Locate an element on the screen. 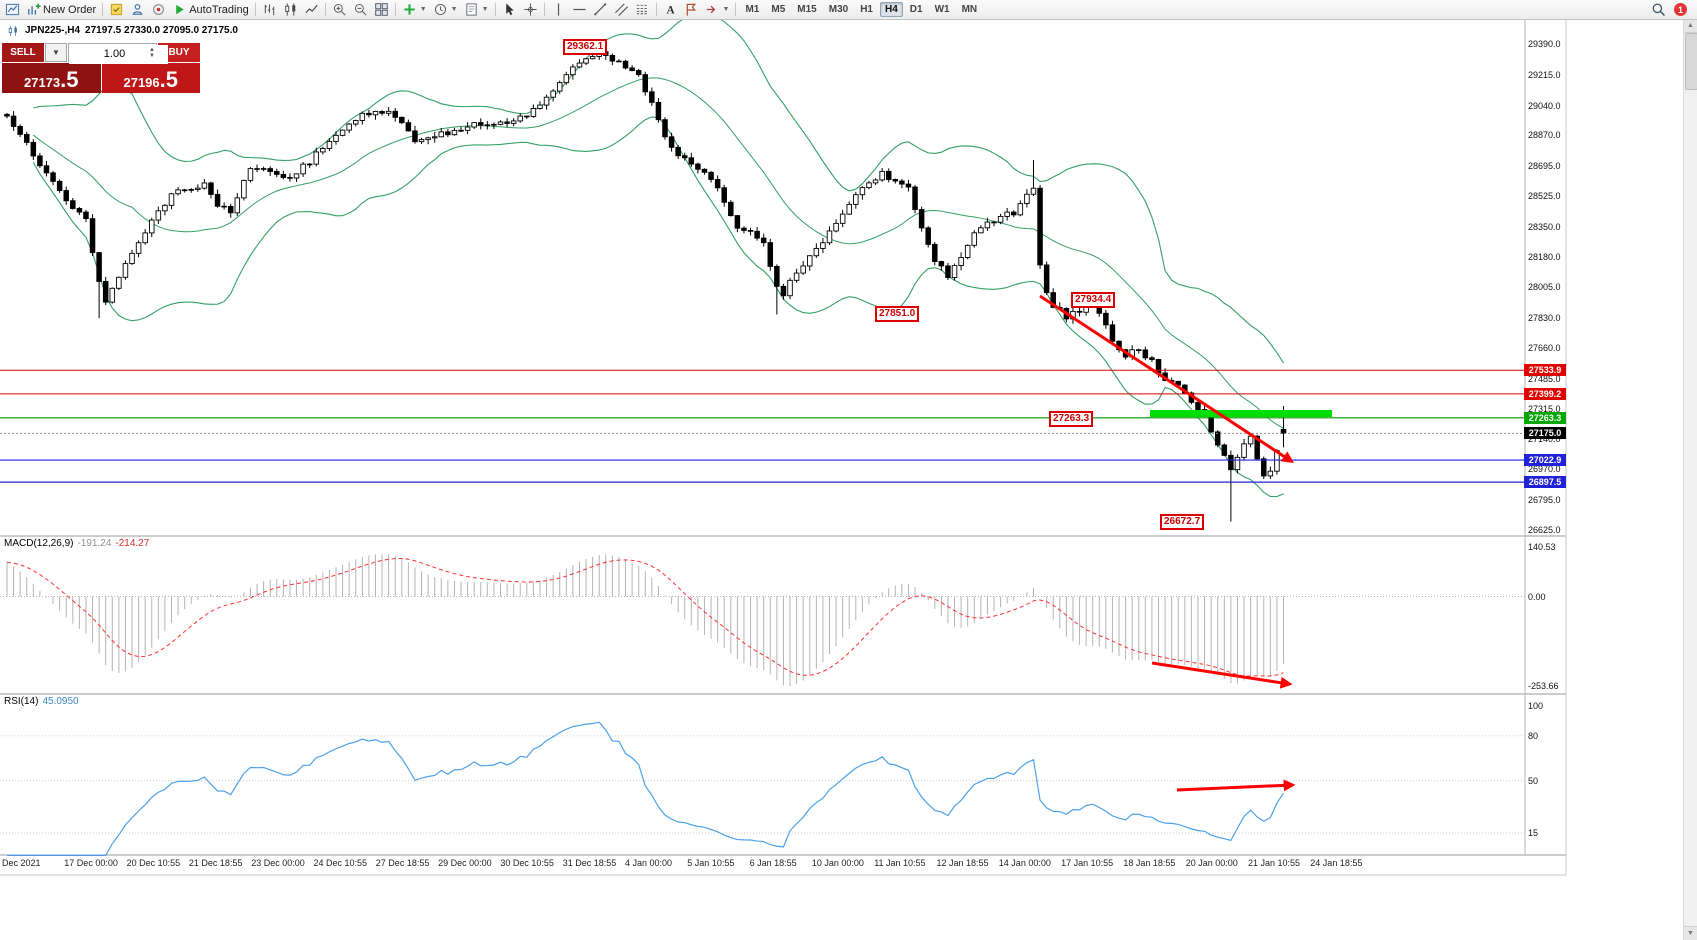 This screenshot has height=940, width=1697. timeframe-w1-button: W1 is located at coordinates (942, 9).